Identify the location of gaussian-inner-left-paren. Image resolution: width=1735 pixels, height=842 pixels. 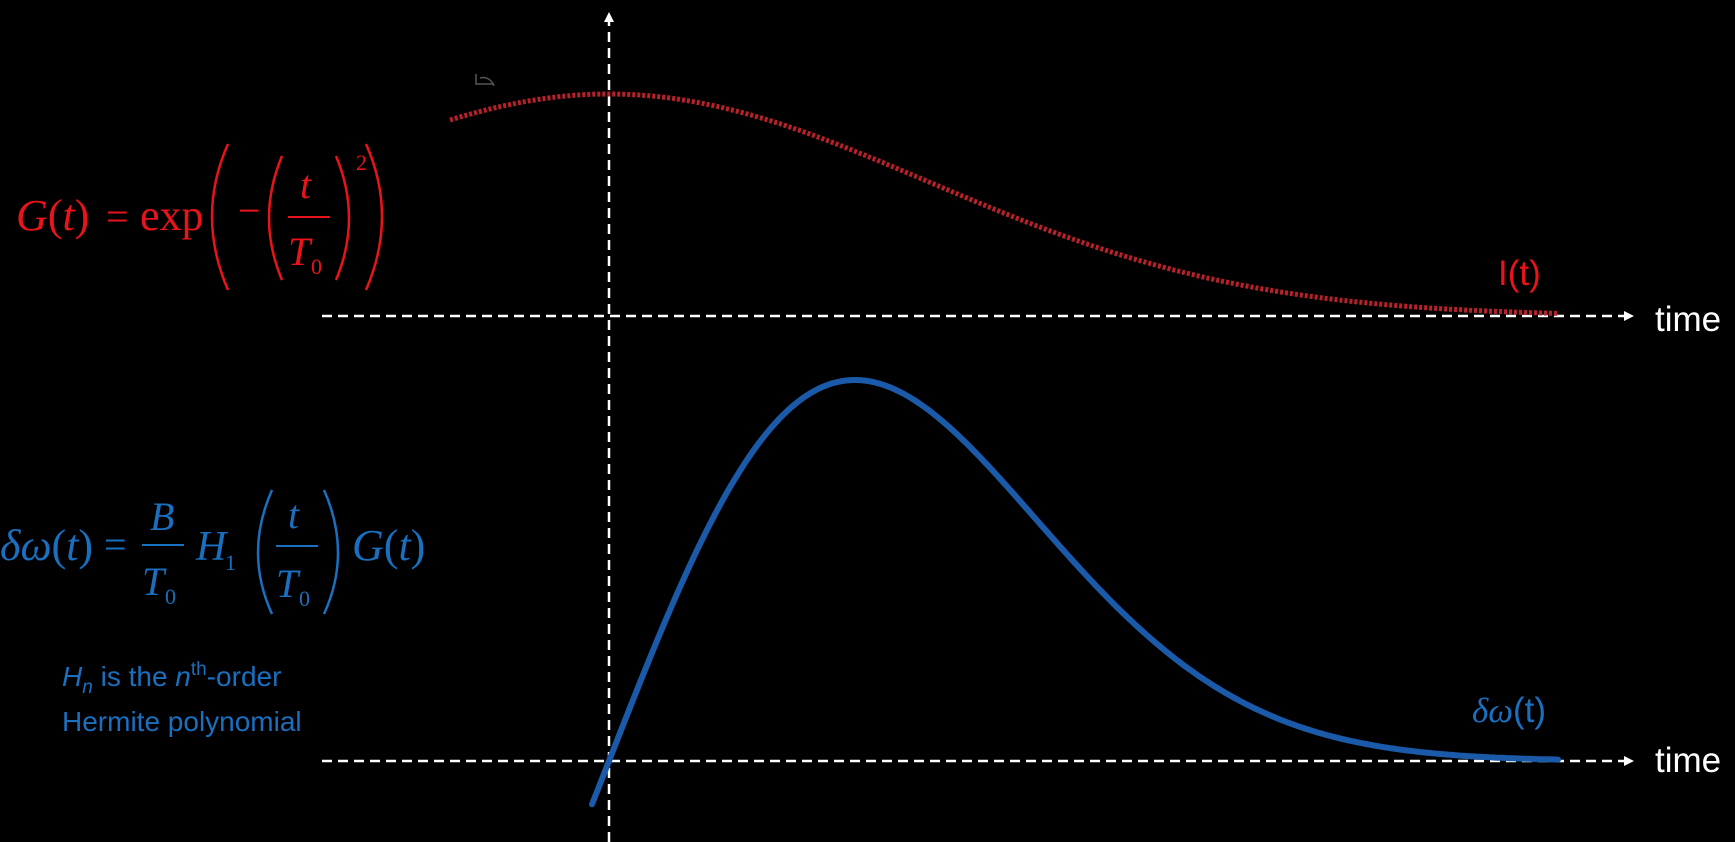
(275, 218).